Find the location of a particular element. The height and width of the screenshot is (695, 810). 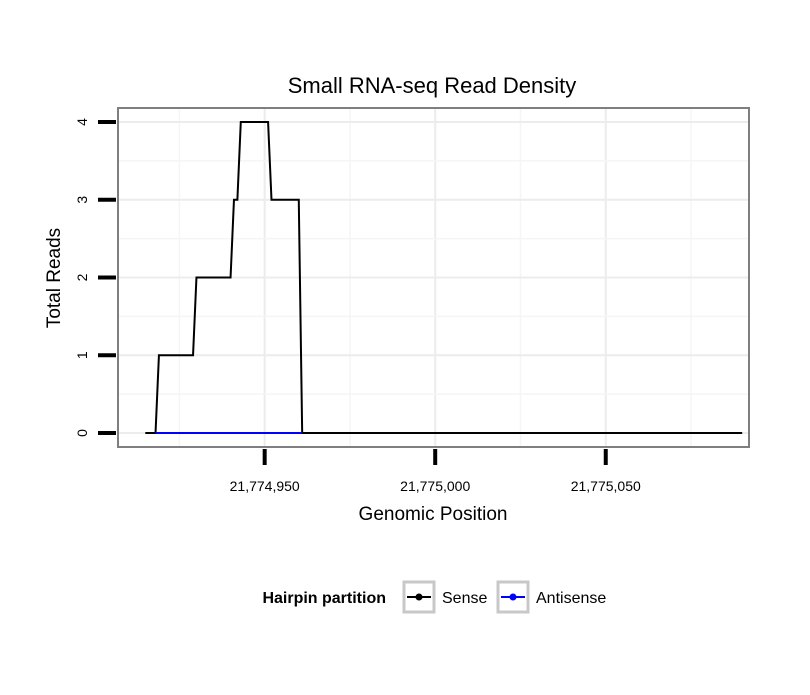

chart-title: Small RNA-seq Read Density is located at coordinates (432, 85).